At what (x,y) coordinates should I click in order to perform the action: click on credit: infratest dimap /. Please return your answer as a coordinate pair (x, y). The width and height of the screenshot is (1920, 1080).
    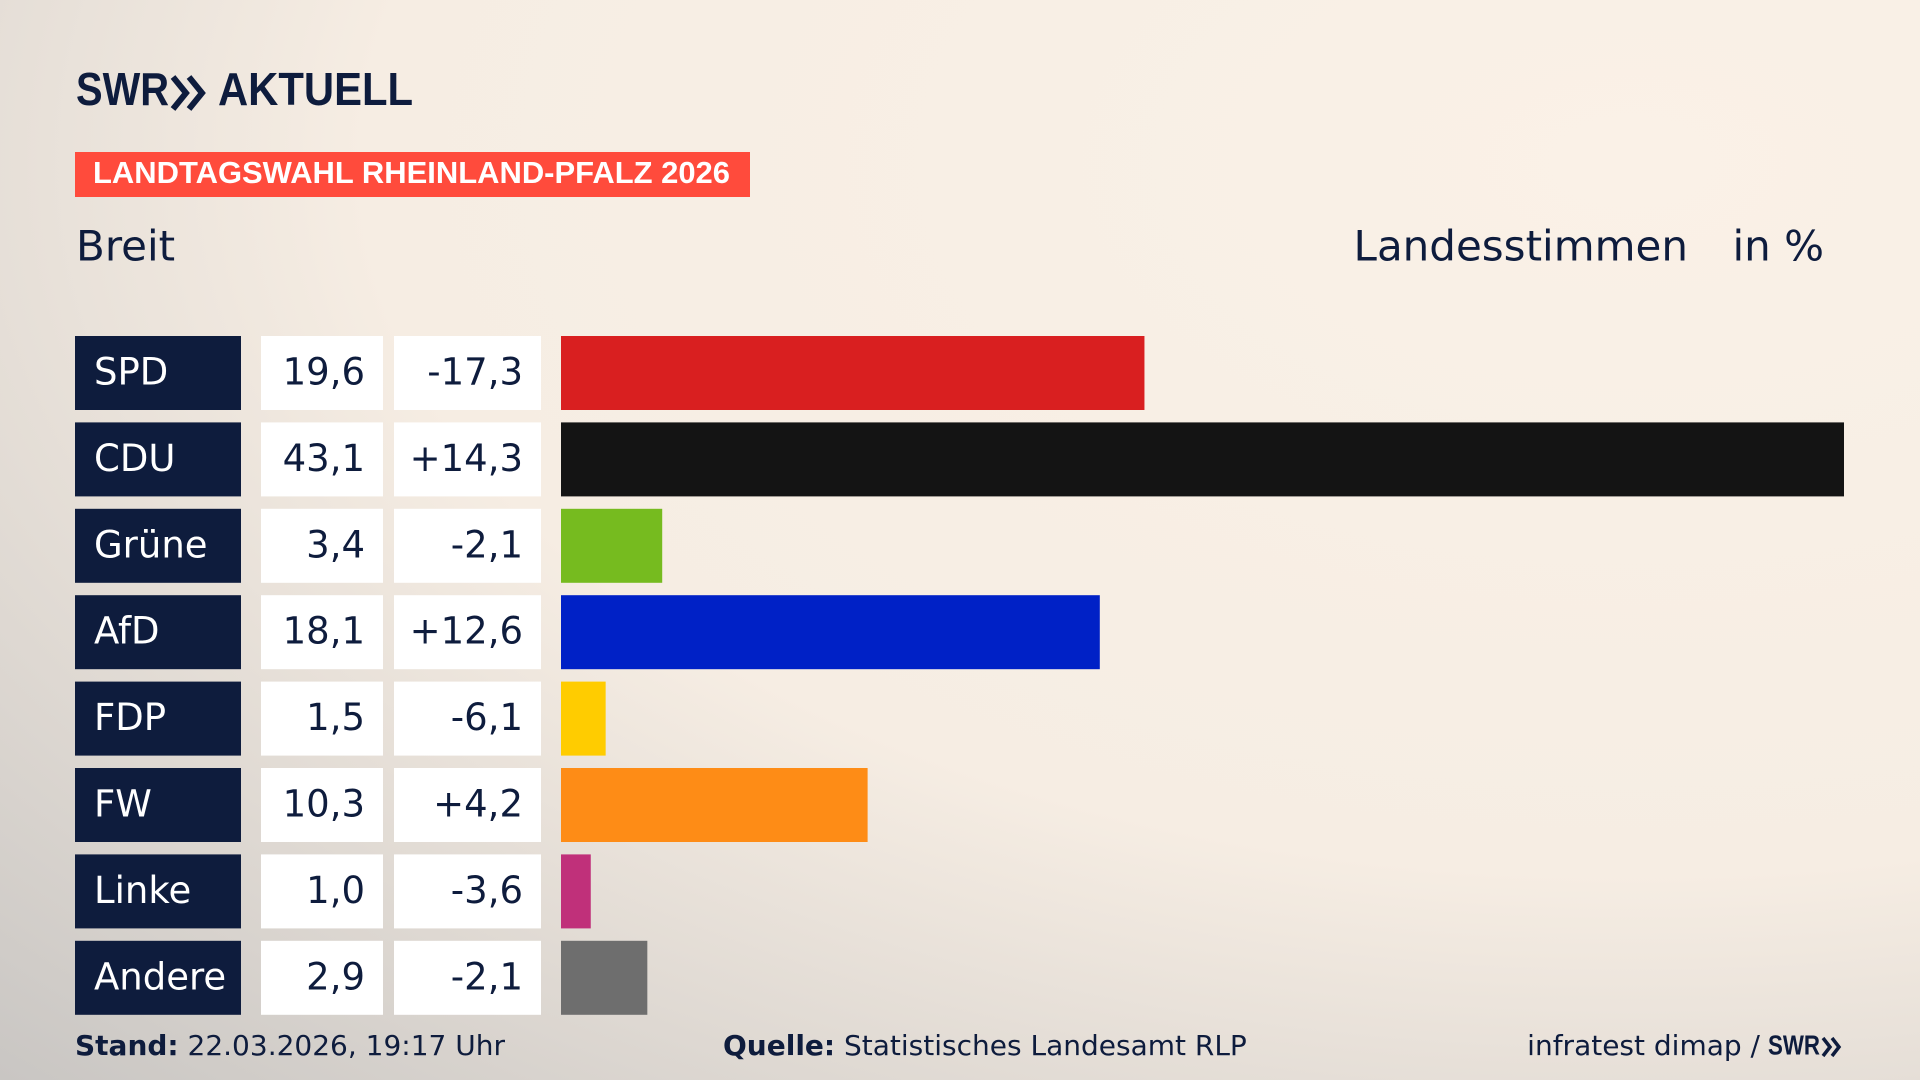
    Looking at the image, I should click on (1643, 1045).